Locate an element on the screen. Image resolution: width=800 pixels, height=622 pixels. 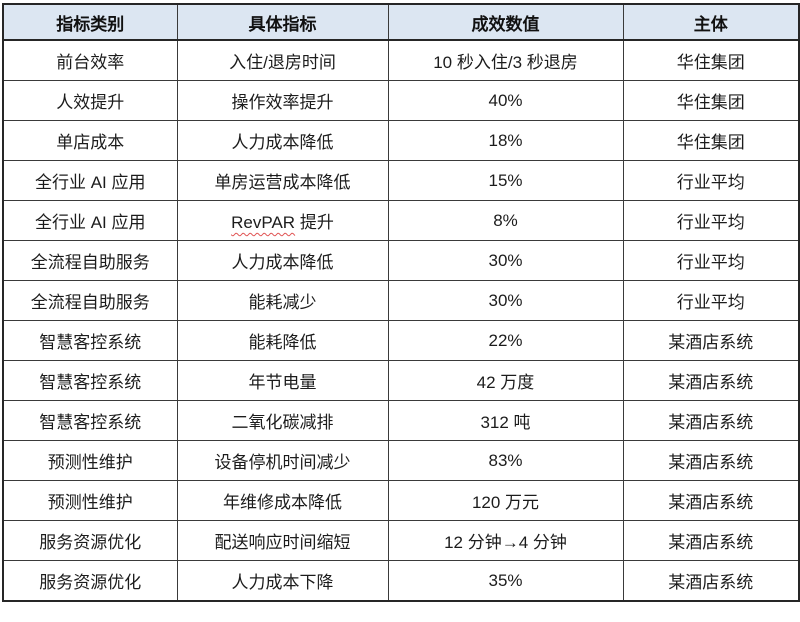
cell-metric: 配送响应时间缩短 is located at coordinates (282, 540).